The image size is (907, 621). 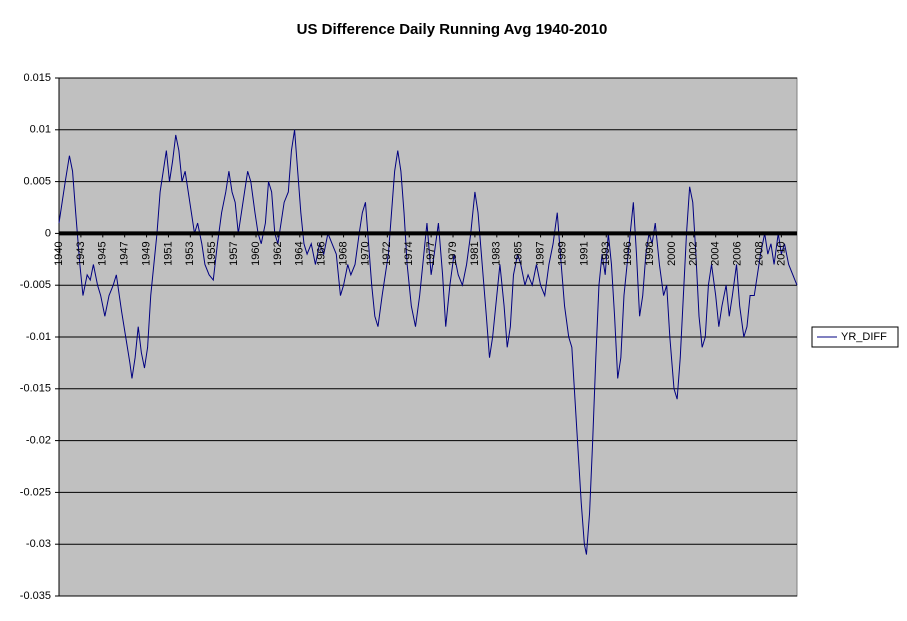 I want to click on y-tick-label: -0.035, so click(x=35, y=596).